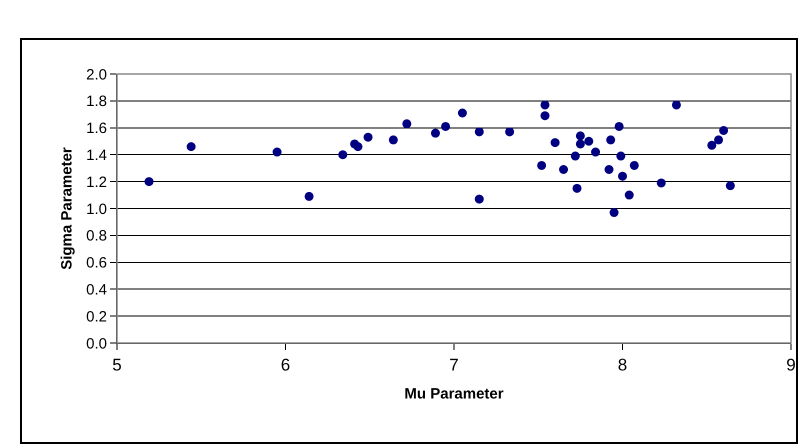 The image size is (803, 446). I want to click on y-tick-label: 0.6, so click(96, 263).